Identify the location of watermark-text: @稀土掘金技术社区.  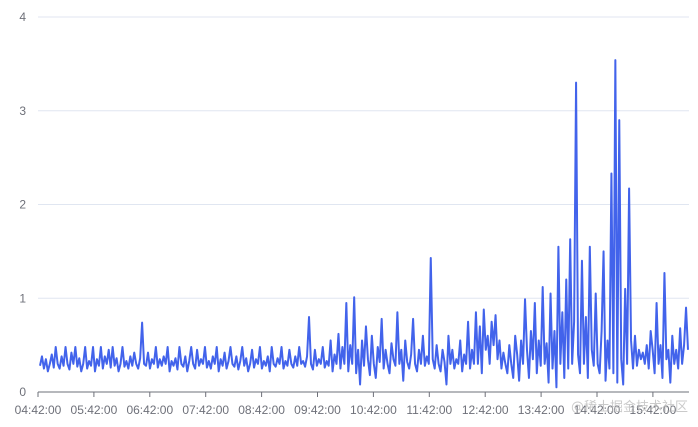
(629, 407).